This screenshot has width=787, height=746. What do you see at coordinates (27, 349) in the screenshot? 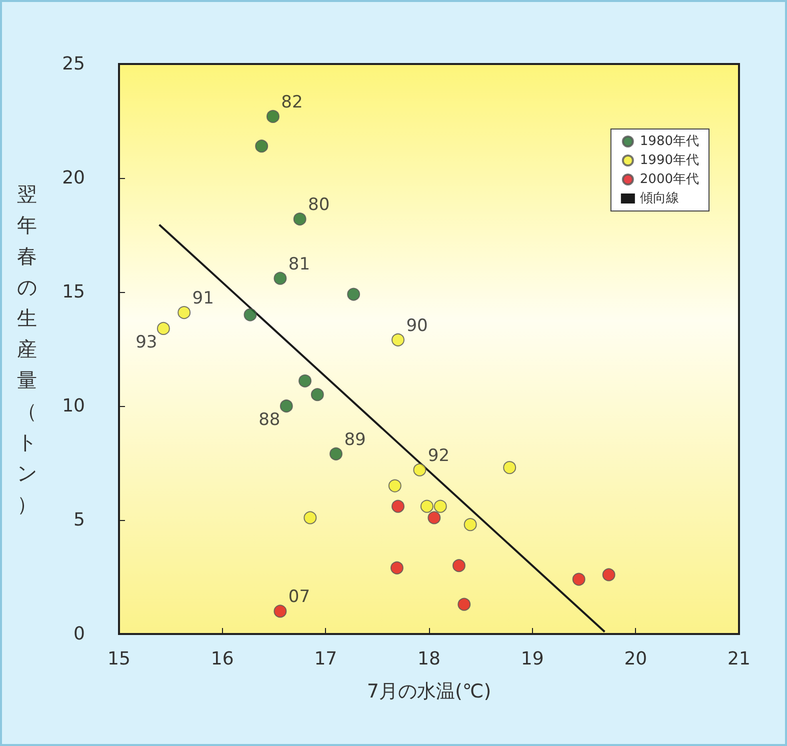
I see `text: 翌年春の生産量（トン）` at bounding box center [27, 349].